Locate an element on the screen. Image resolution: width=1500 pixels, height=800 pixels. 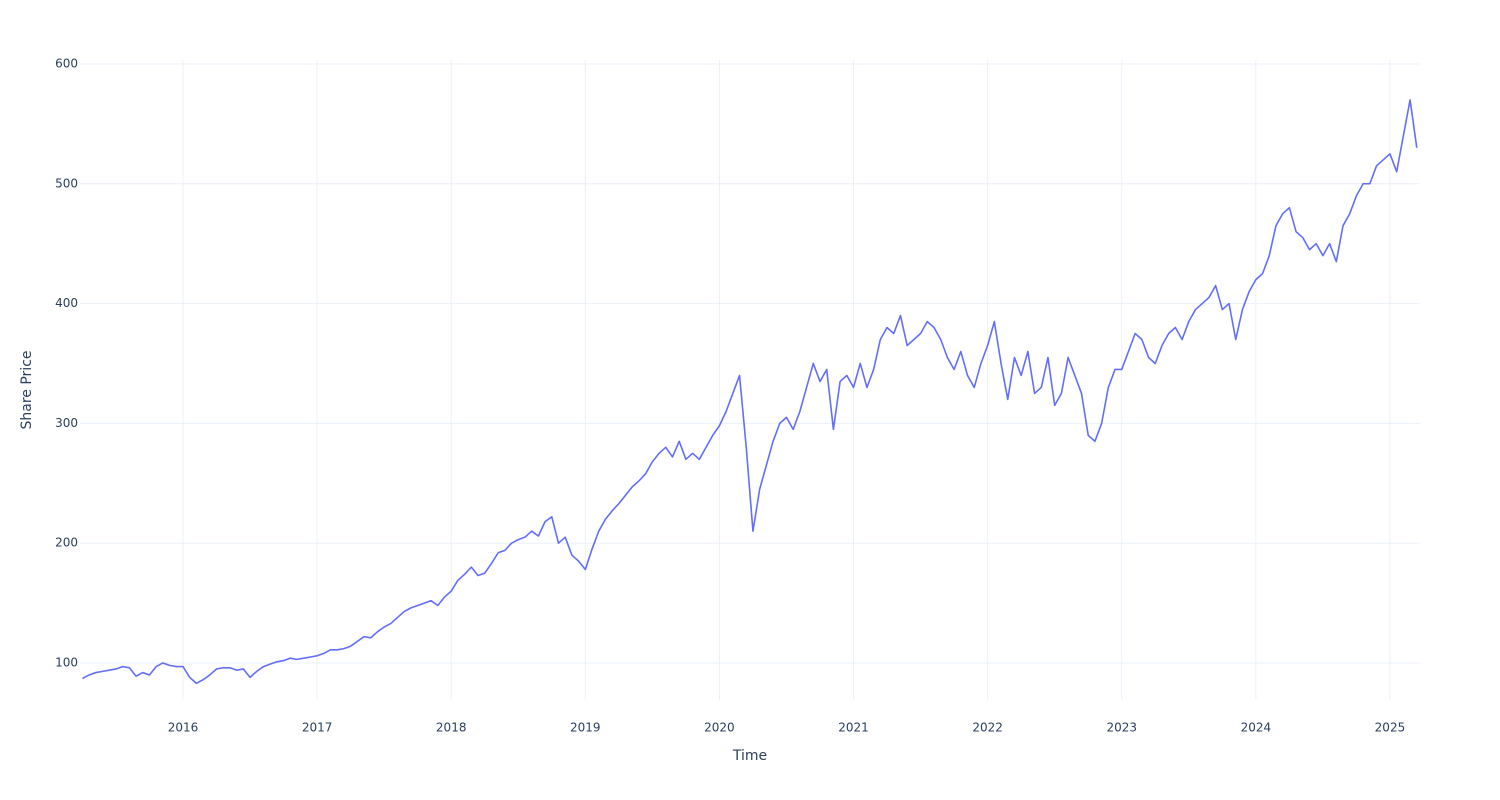
y-tick-label: 100 is located at coordinates (66, 662).